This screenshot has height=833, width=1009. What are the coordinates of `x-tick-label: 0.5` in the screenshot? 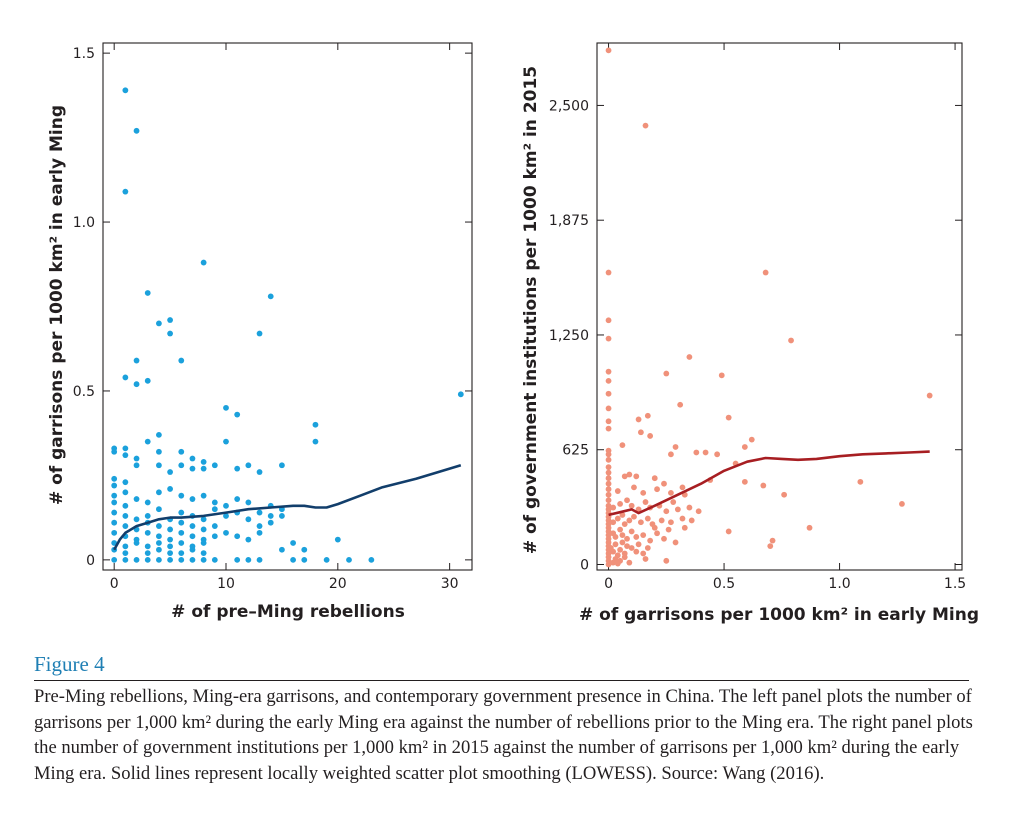 It's located at (724, 584).